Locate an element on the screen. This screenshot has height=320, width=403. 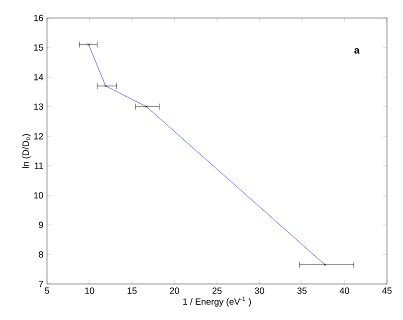
y-tick-label: 12 is located at coordinates (39, 136).